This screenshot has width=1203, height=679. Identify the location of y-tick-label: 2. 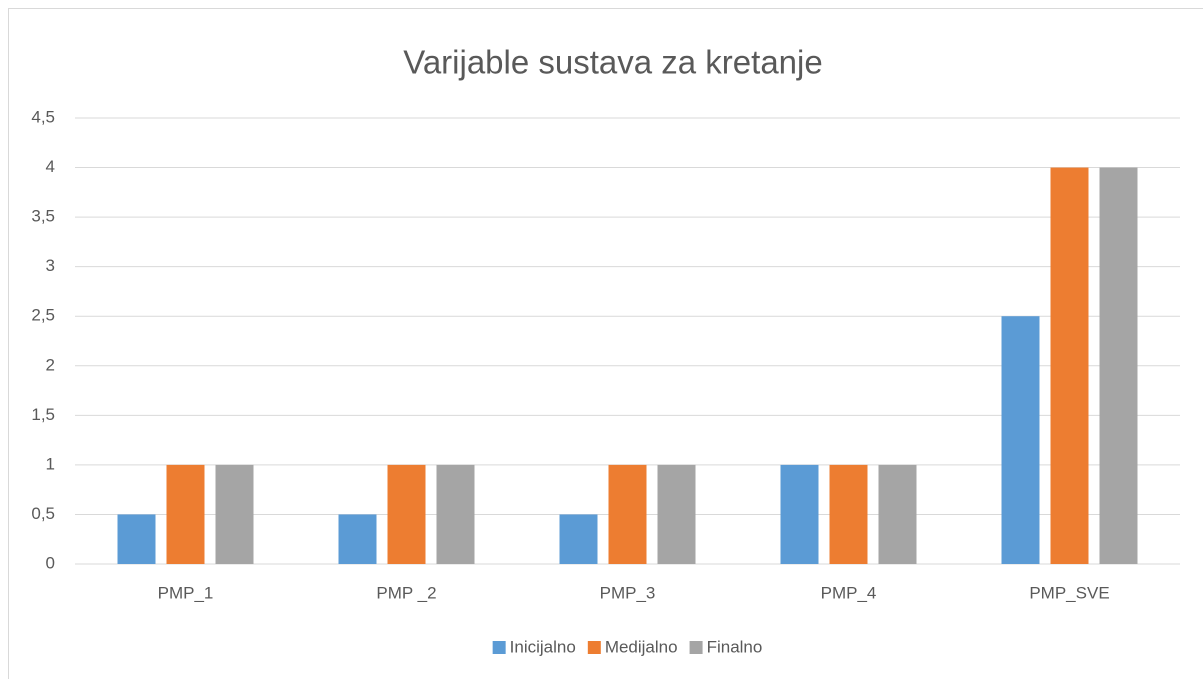
(50, 364).